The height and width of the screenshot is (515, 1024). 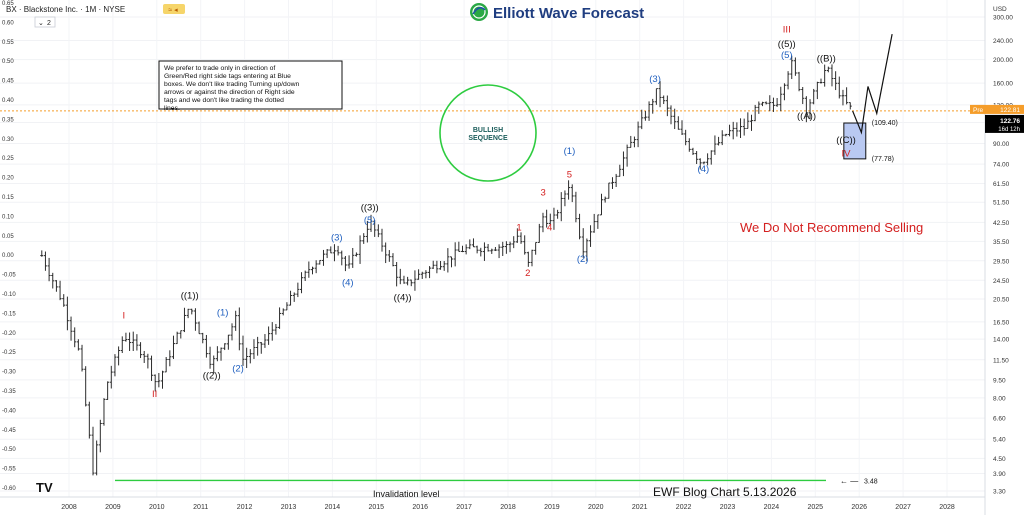 What do you see at coordinates (568, 13) in the screenshot?
I see `brand-name: Elliott Wave Forecast` at bounding box center [568, 13].